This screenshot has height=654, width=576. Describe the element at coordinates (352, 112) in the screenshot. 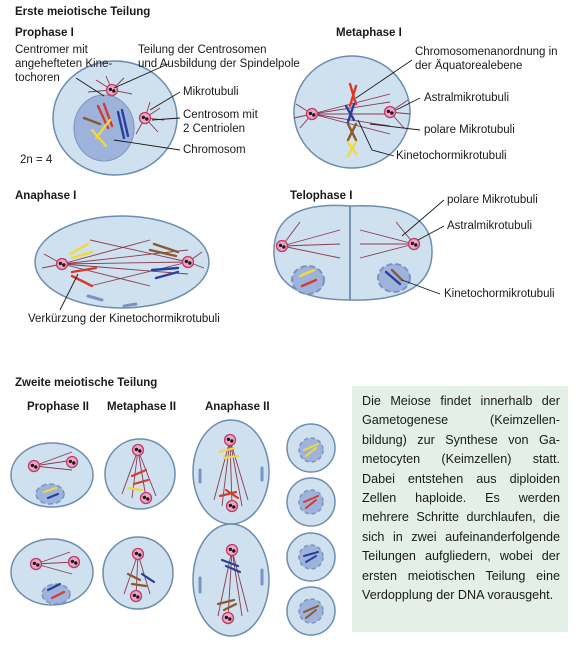

I see `metaphase1-cell` at that location.